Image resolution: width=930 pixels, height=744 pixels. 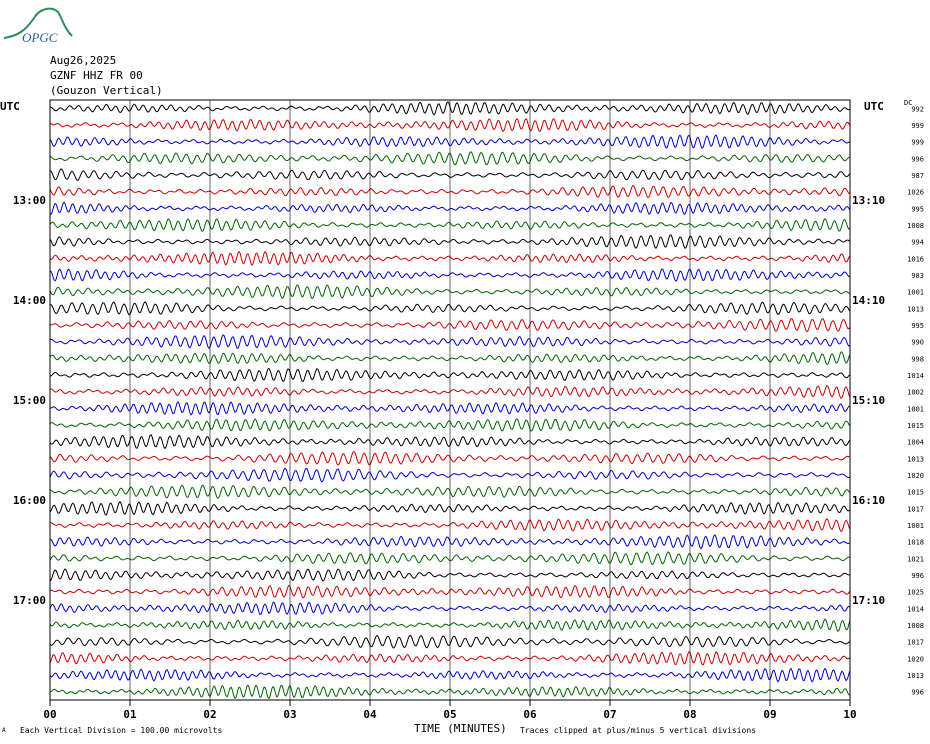 I want to click on logo-mountain-icon, so click(x=38, y=23).